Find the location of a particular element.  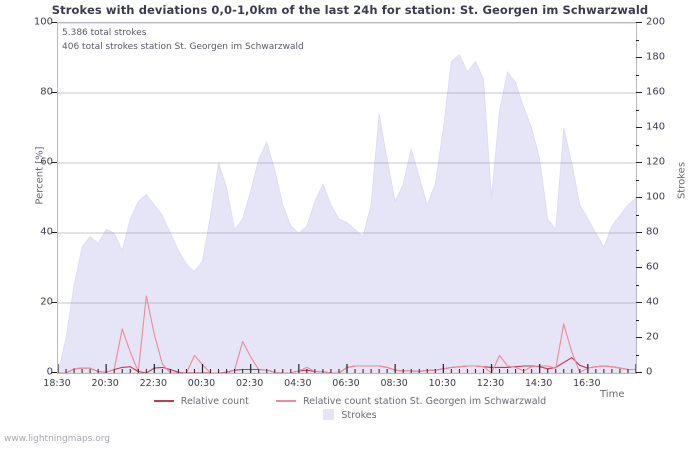

y-axis-left-label: Percent [%] is located at coordinates (40, 175).